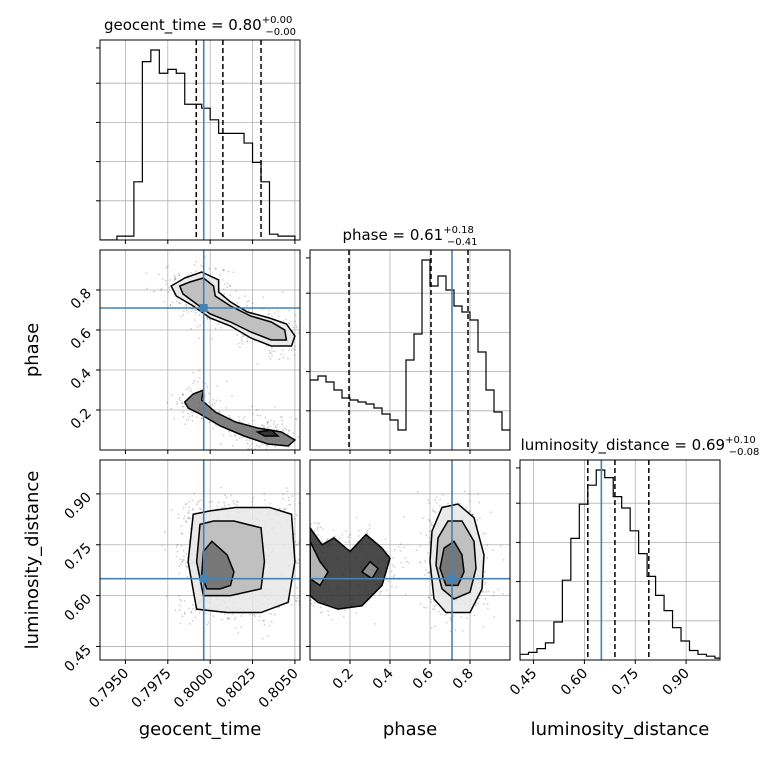  Describe the element at coordinates (676, 682) in the screenshot. I see `x-tick-label-luminosity_distance: 0.90` at that location.